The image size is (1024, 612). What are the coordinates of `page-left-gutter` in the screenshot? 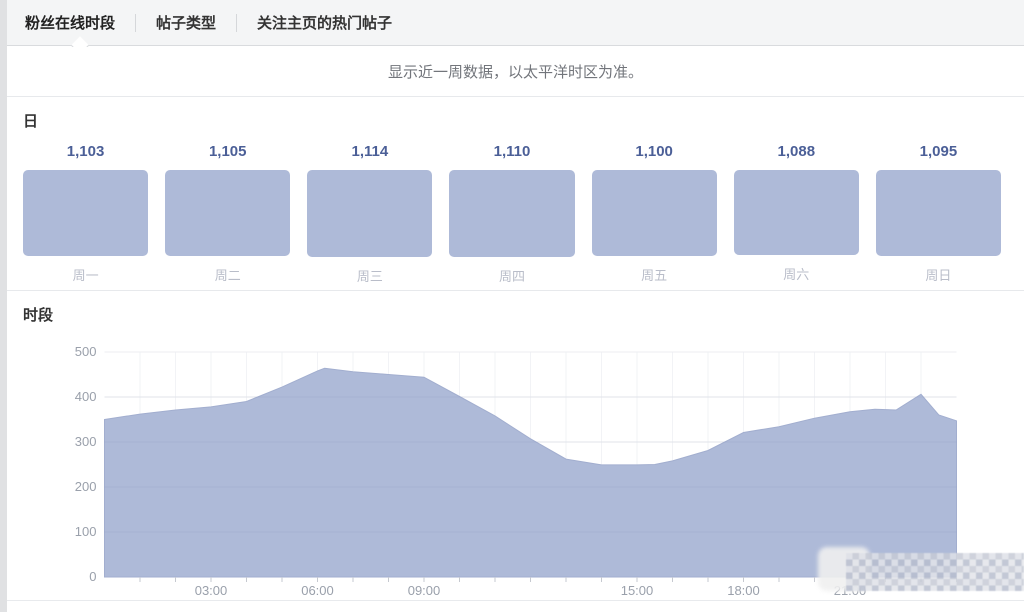 It's located at (3, 306).